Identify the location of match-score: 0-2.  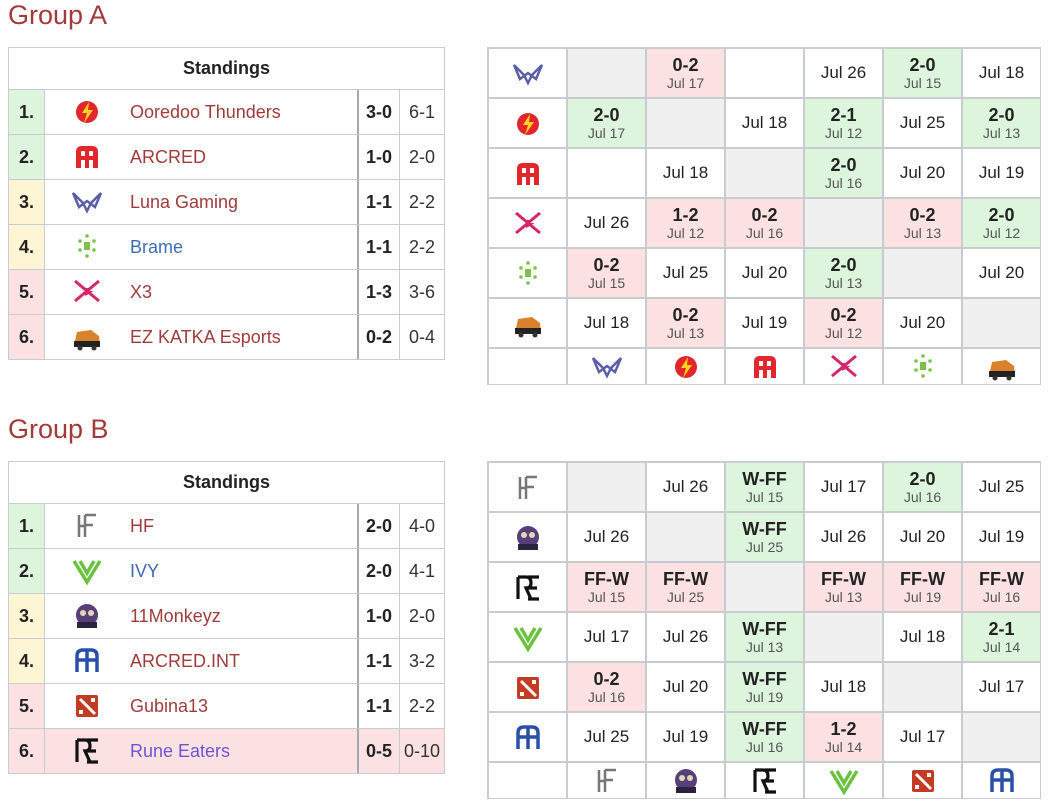
(764, 215).